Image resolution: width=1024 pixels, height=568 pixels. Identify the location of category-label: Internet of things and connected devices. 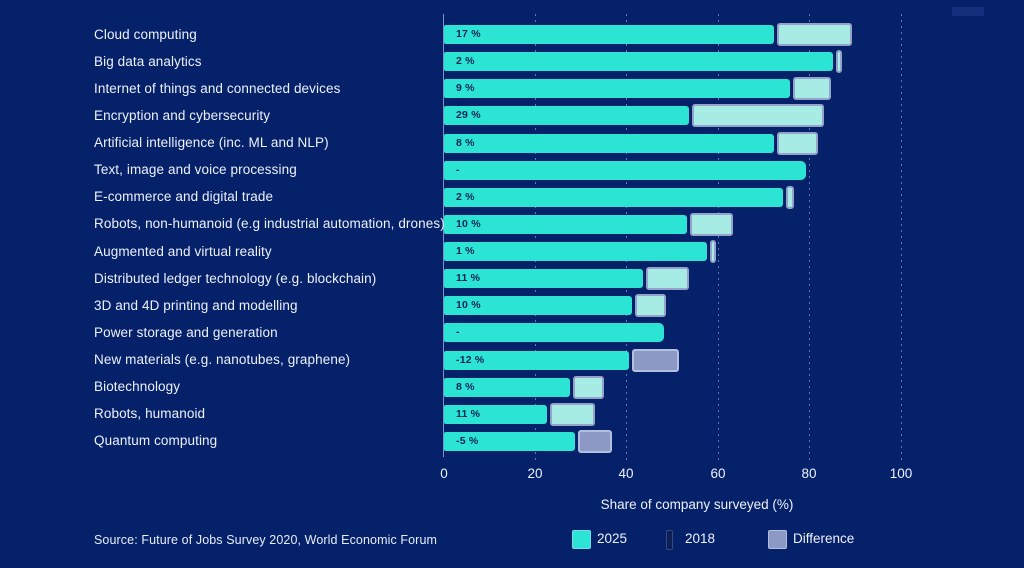
(217, 88).